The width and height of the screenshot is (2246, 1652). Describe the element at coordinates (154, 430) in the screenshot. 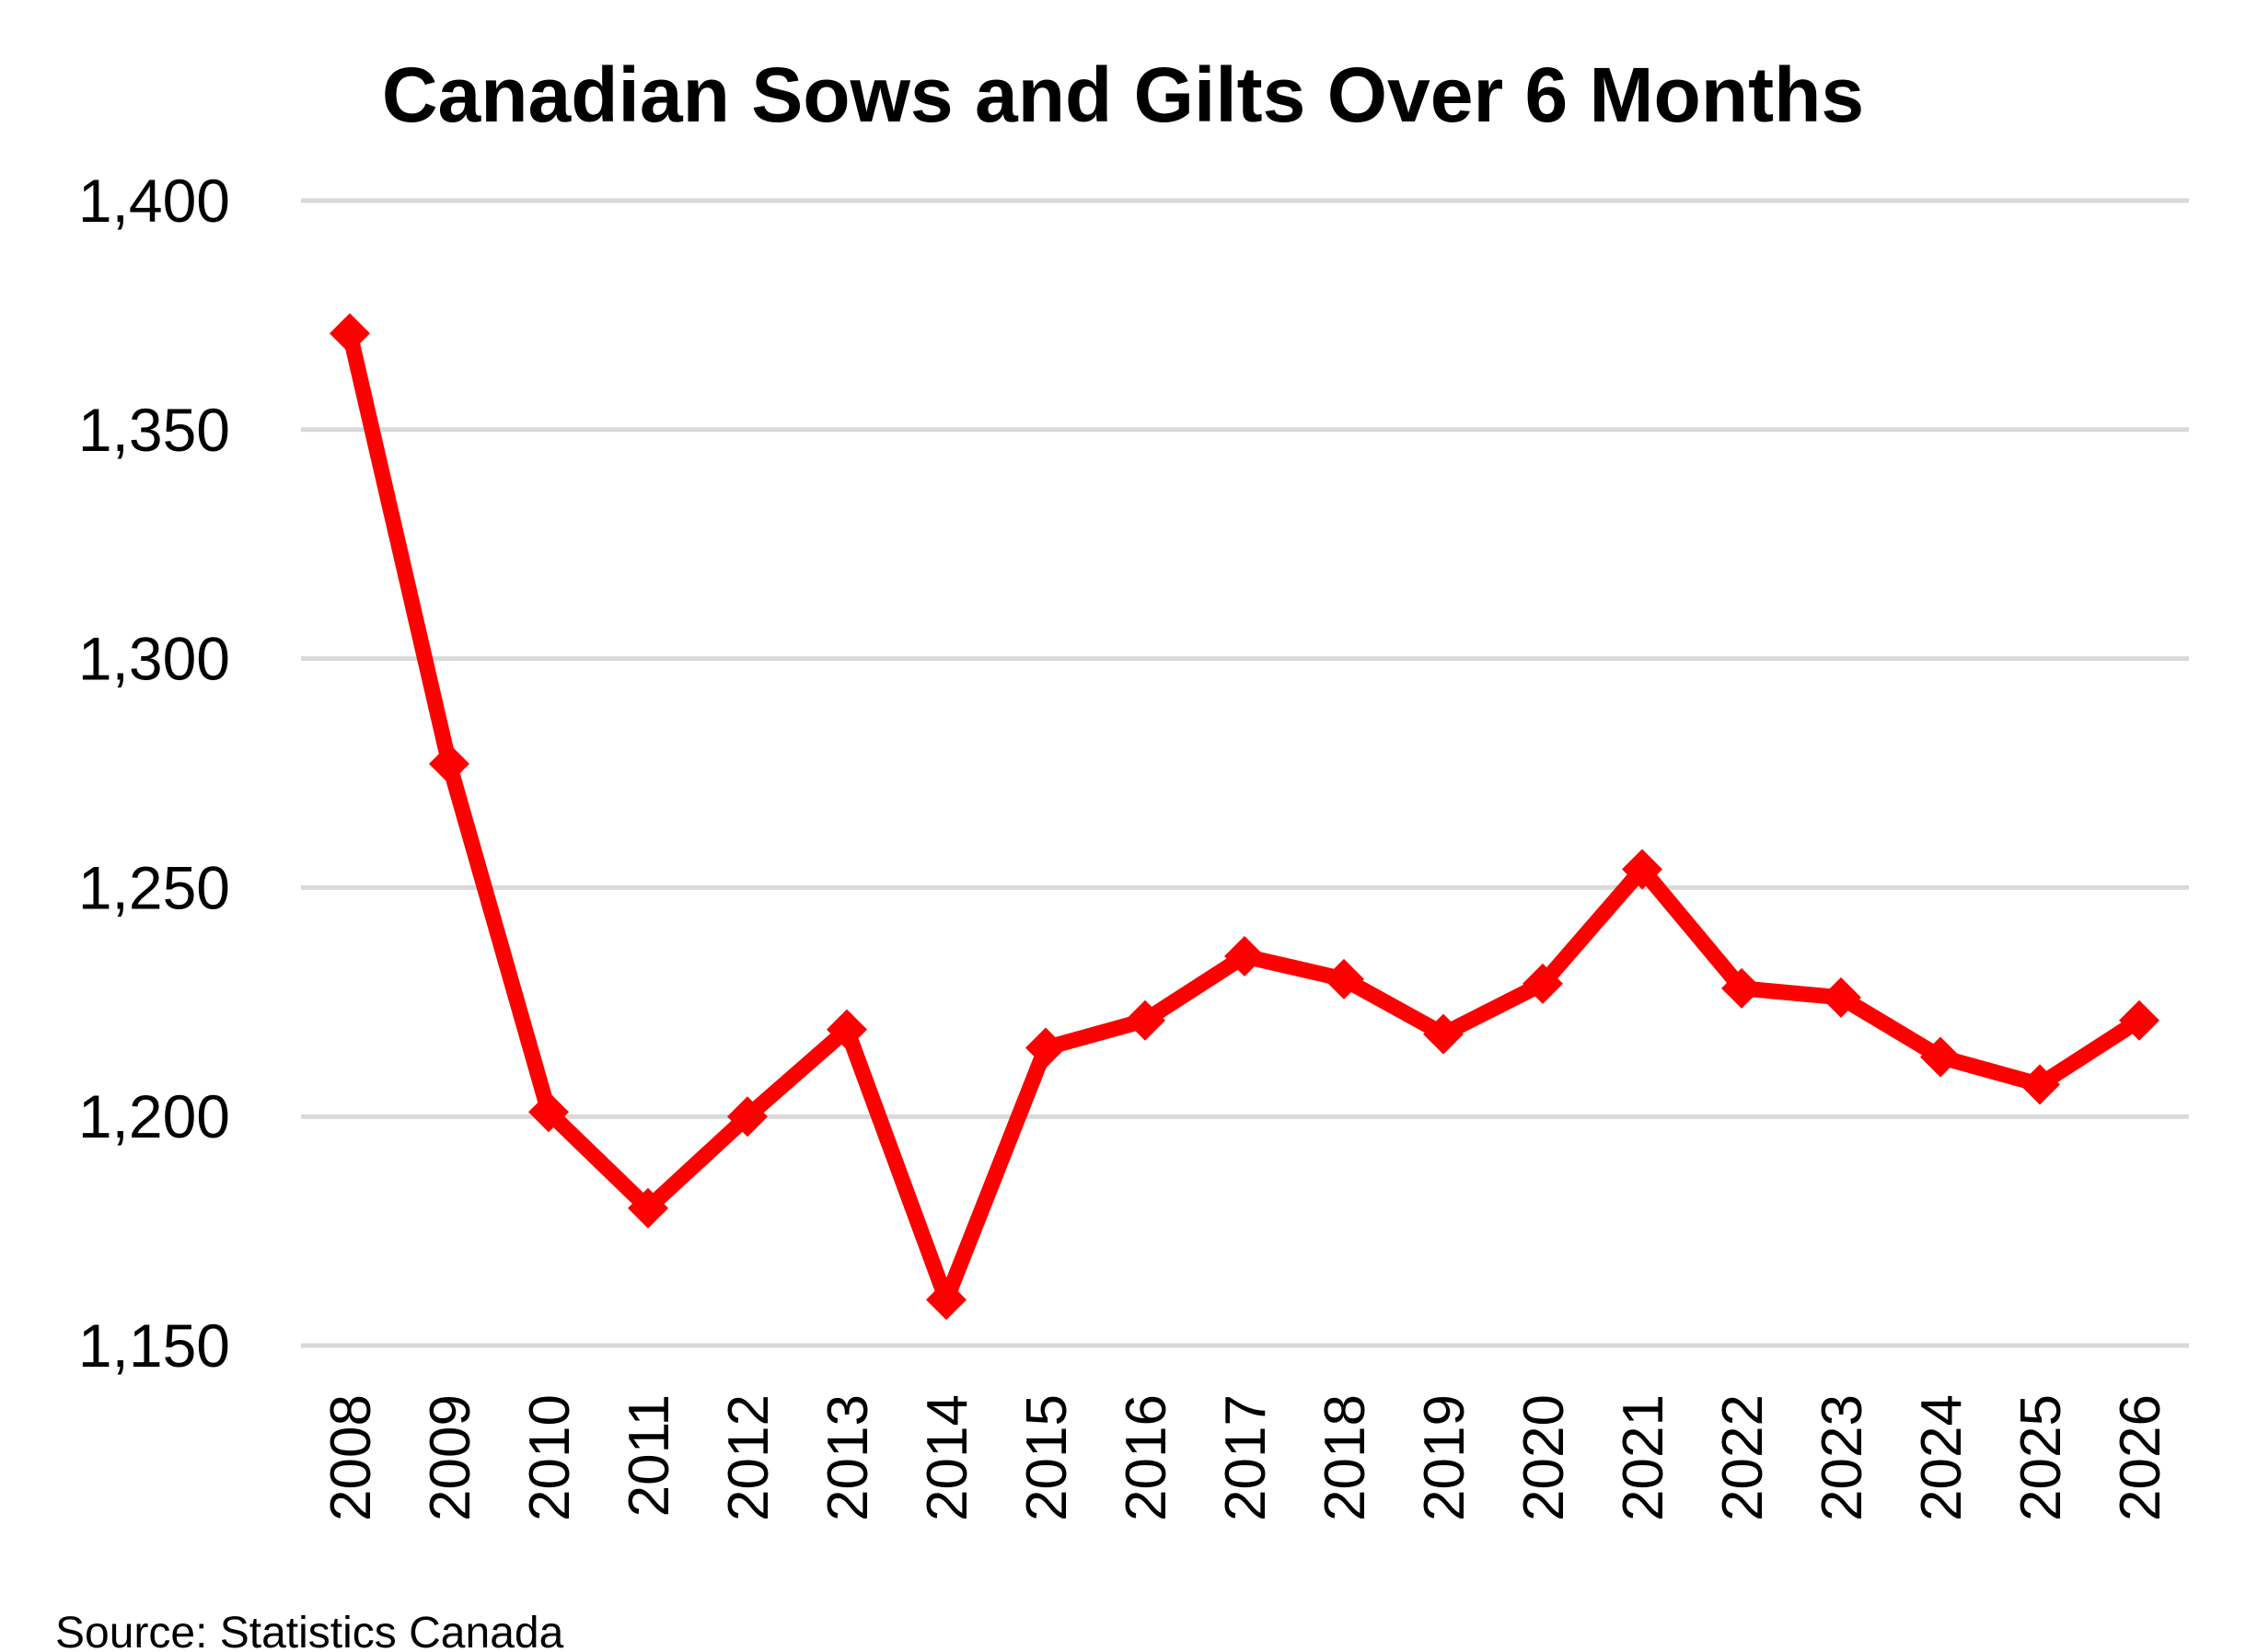

I see `y-tick-label: 1,350` at that location.